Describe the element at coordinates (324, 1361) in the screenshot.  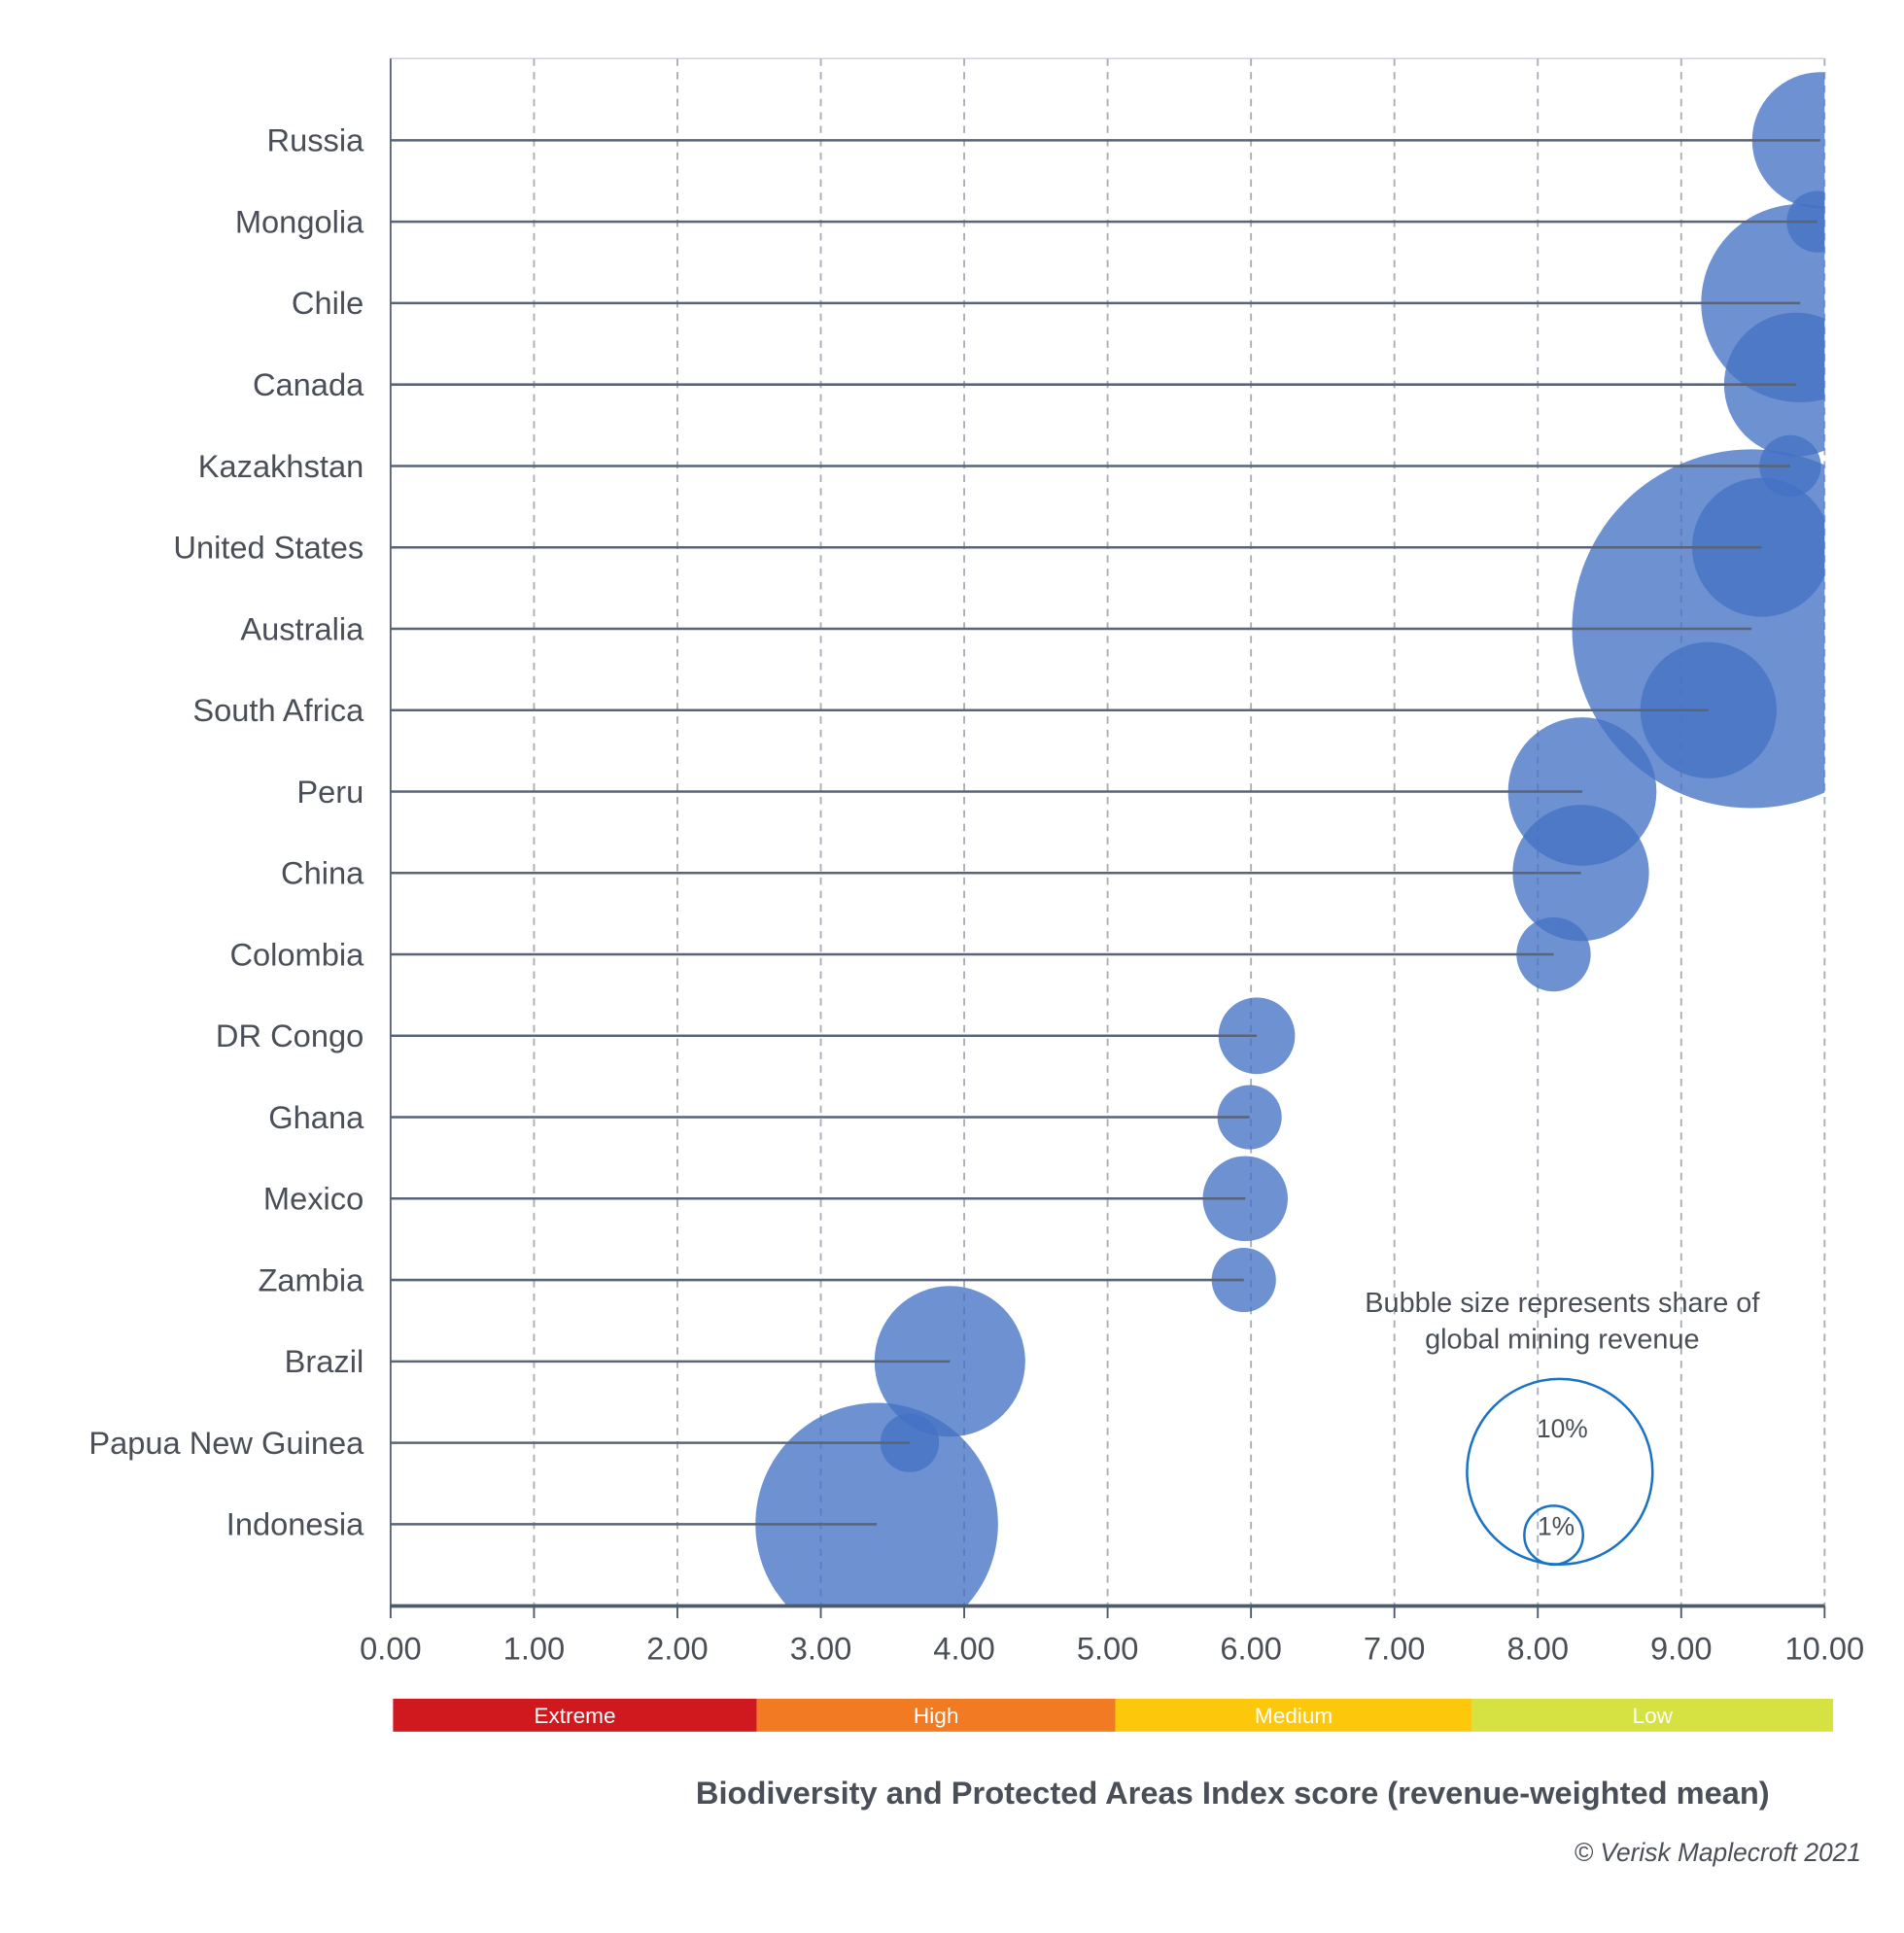
I see `category-label: Brazil` at that location.